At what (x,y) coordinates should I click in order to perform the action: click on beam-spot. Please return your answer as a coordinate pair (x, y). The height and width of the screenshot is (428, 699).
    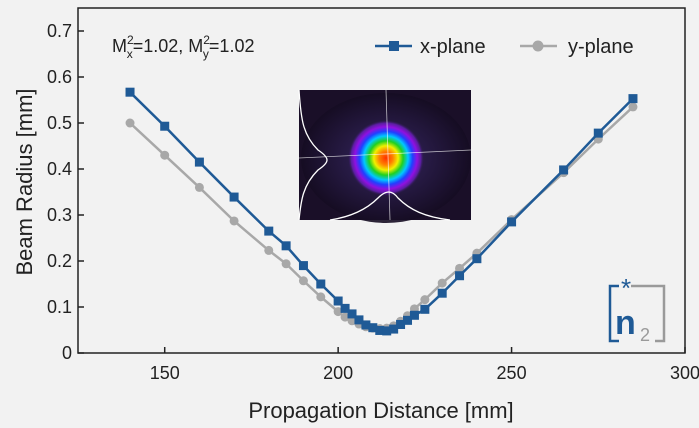
    Looking at the image, I should click on (386, 158).